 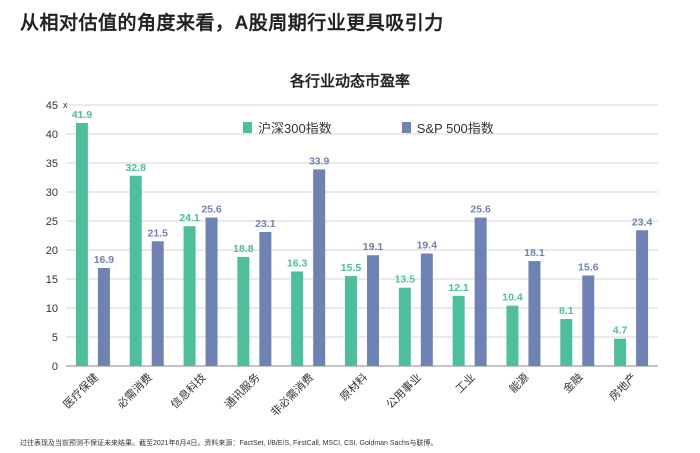 What do you see at coordinates (405, 280) in the screenshot?
I see `data-label: 13.5` at bounding box center [405, 280].